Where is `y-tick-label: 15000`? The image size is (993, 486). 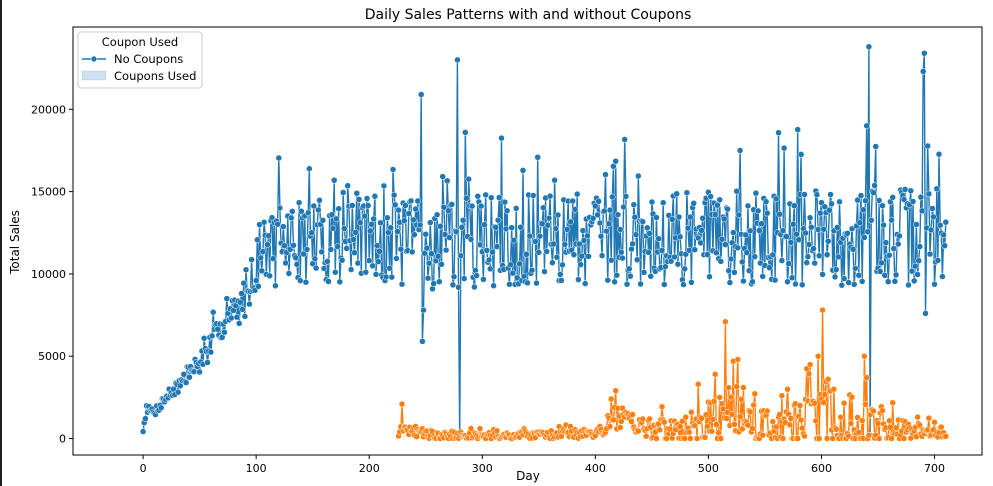 y-tick-label: 15000 is located at coordinates (48, 192).